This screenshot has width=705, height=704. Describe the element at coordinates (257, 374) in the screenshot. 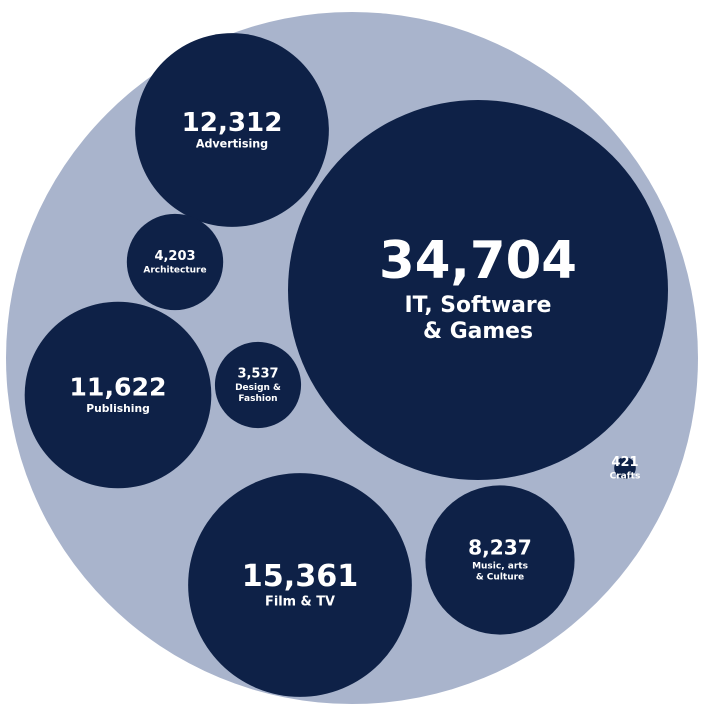

I see `value-label: 3,537` at that location.